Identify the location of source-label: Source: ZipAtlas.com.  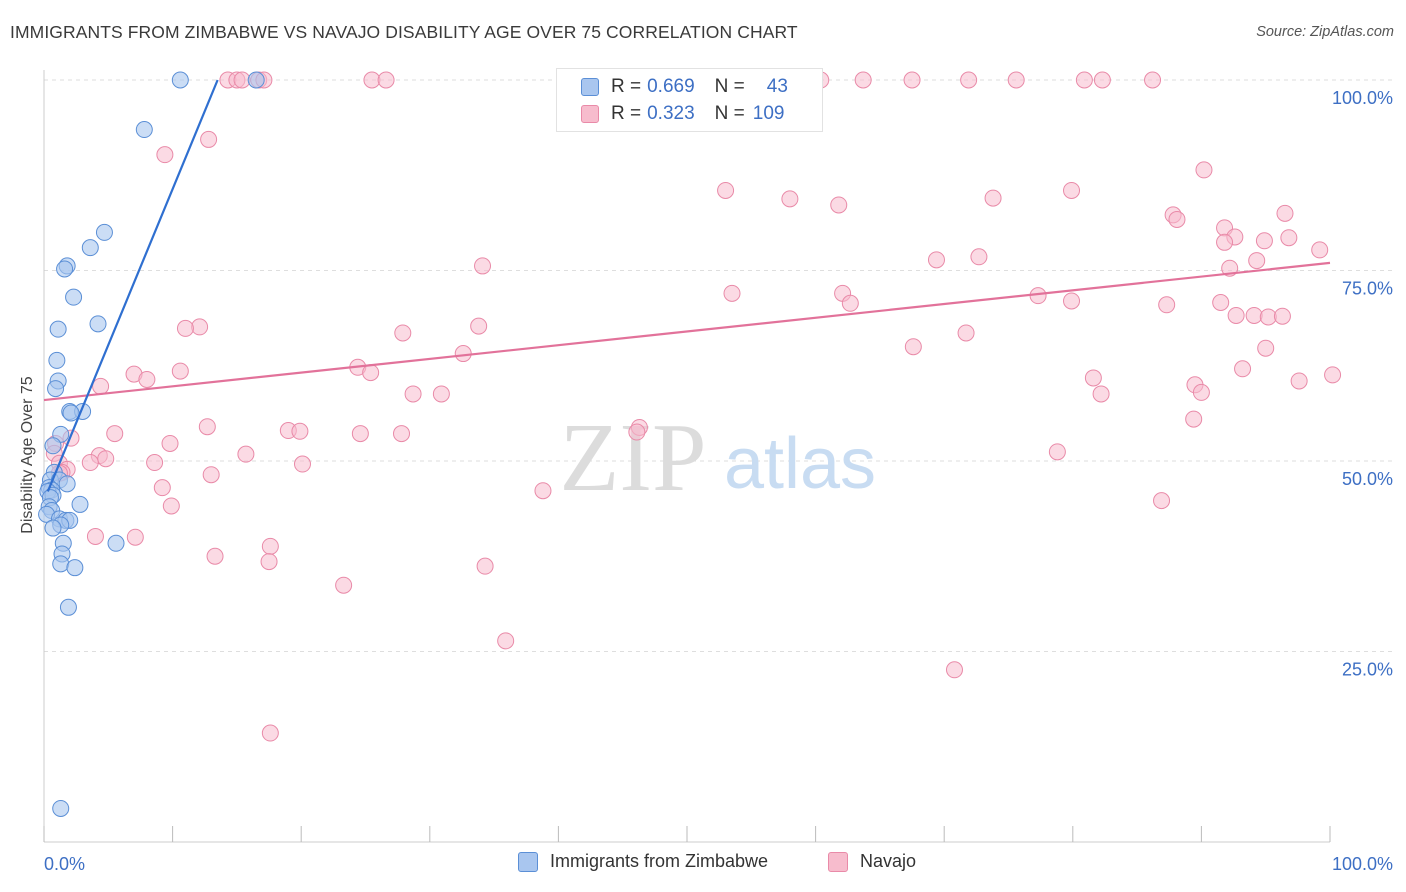
(1325, 32).